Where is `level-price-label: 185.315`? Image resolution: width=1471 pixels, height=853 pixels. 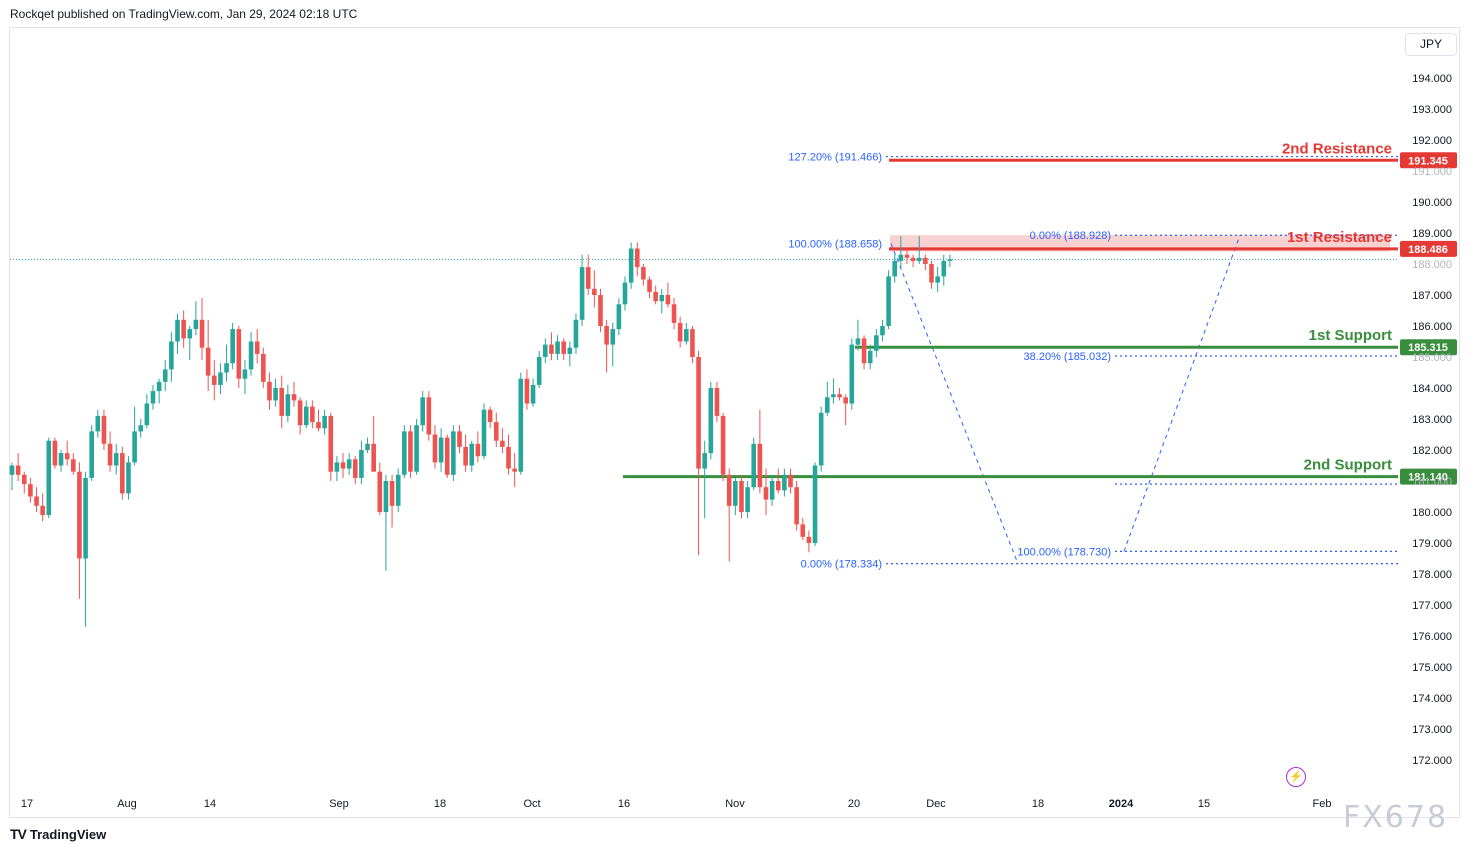 level-price-label: 185.315 is located at coordinates (1428, 348).